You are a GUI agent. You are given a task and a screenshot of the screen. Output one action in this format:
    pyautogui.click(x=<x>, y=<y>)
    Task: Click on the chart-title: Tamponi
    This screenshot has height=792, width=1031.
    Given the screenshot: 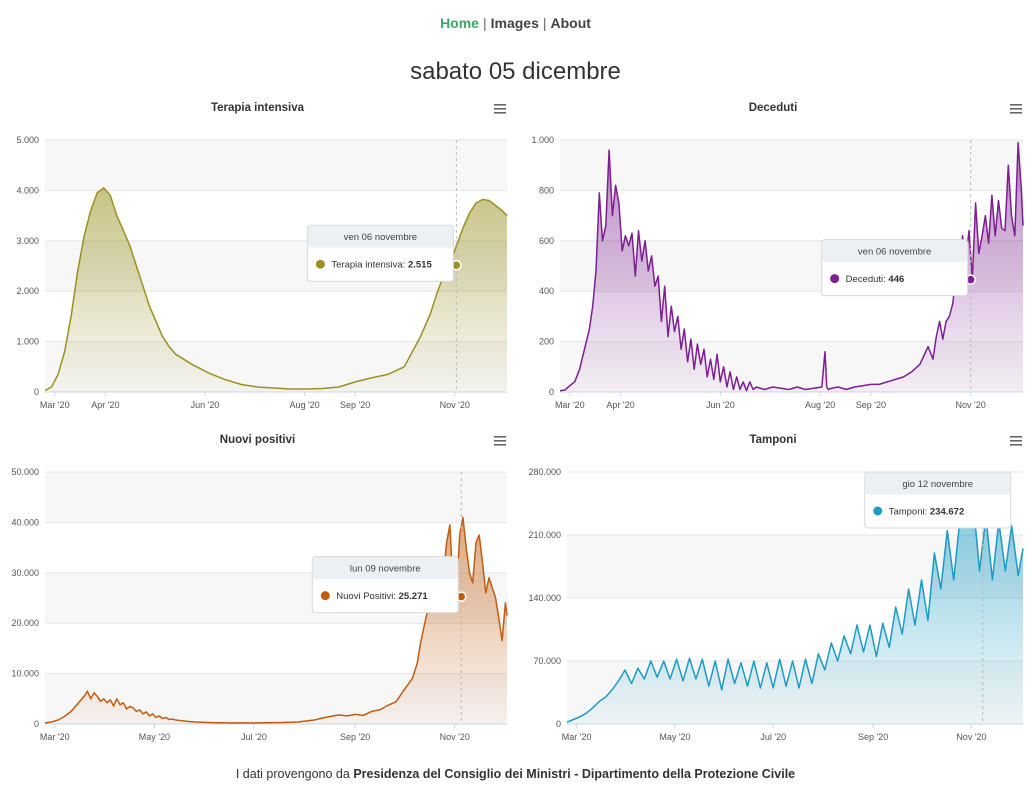 What is the action you would take?
    pyautogui.click(x=772, y=440)
    